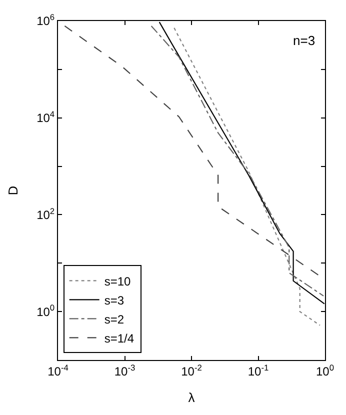 The width and height of the screenshot is (346, 415). I want to click on annotation: n=3, so click(304, 40).